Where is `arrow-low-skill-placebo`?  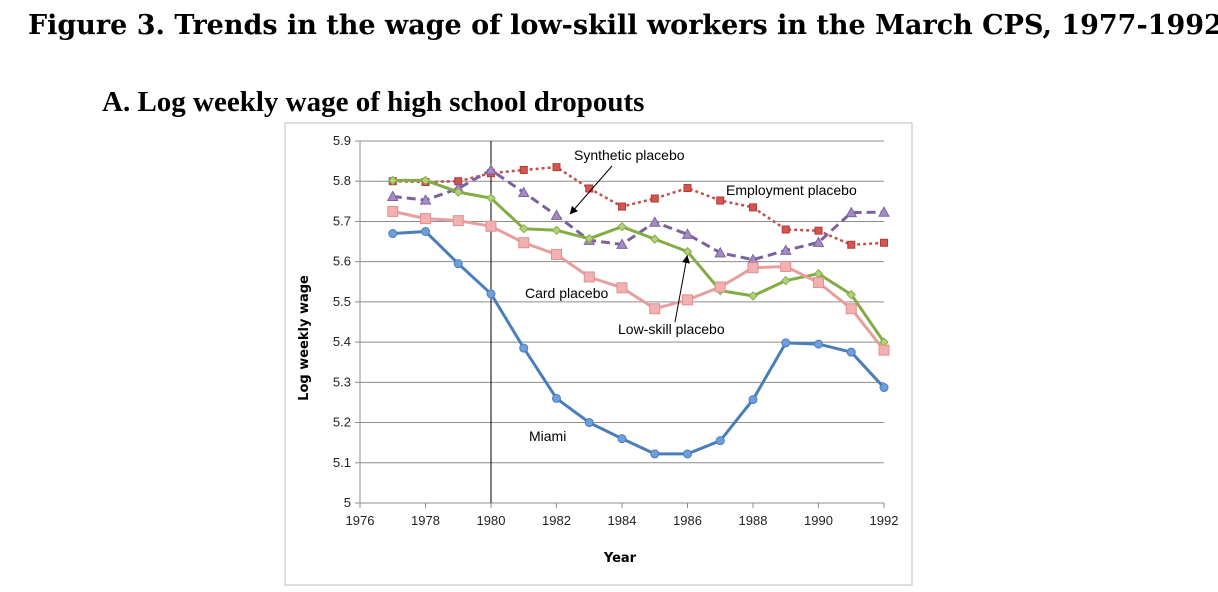 arrow-low-skill-placebo is located at coordinates (682, 289).